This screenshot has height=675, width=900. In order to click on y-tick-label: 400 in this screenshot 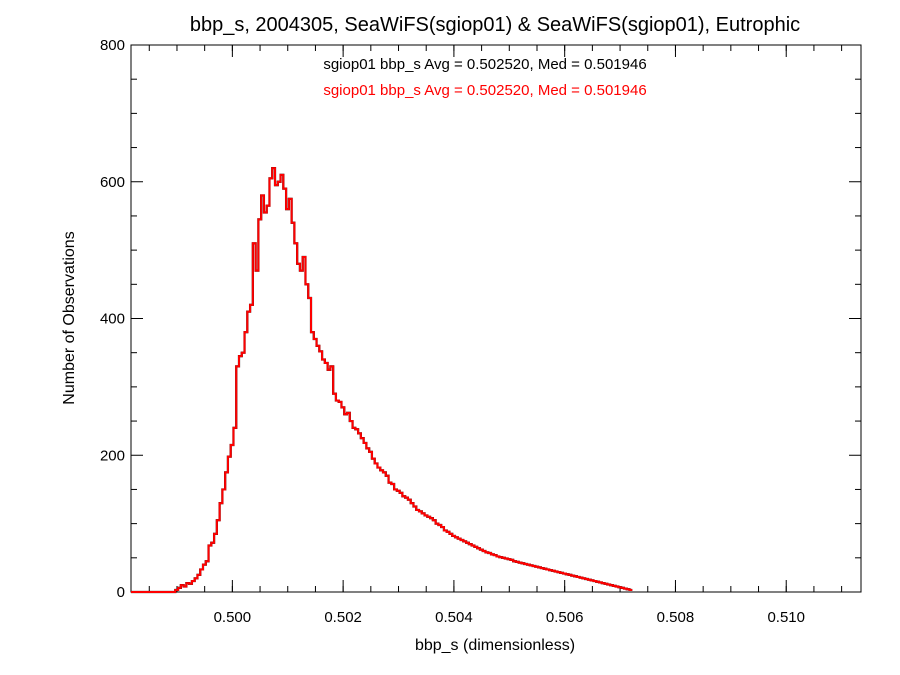, I will do `click(112, 319)`.